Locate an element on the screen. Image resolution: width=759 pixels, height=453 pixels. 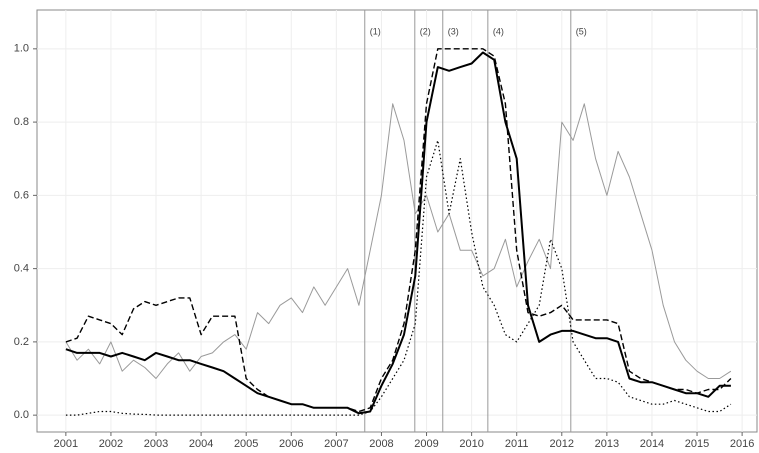
x-tick-label: 2013 is located at coordinates (607, 444).